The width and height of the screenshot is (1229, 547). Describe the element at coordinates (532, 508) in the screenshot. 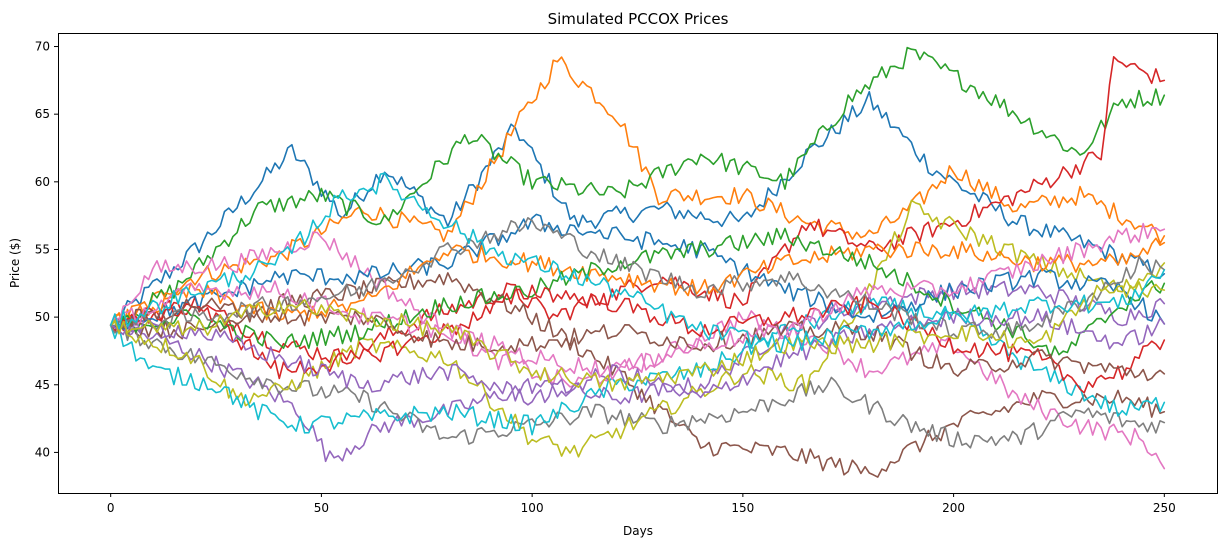

I see `x-tick-label: 100` at that location.